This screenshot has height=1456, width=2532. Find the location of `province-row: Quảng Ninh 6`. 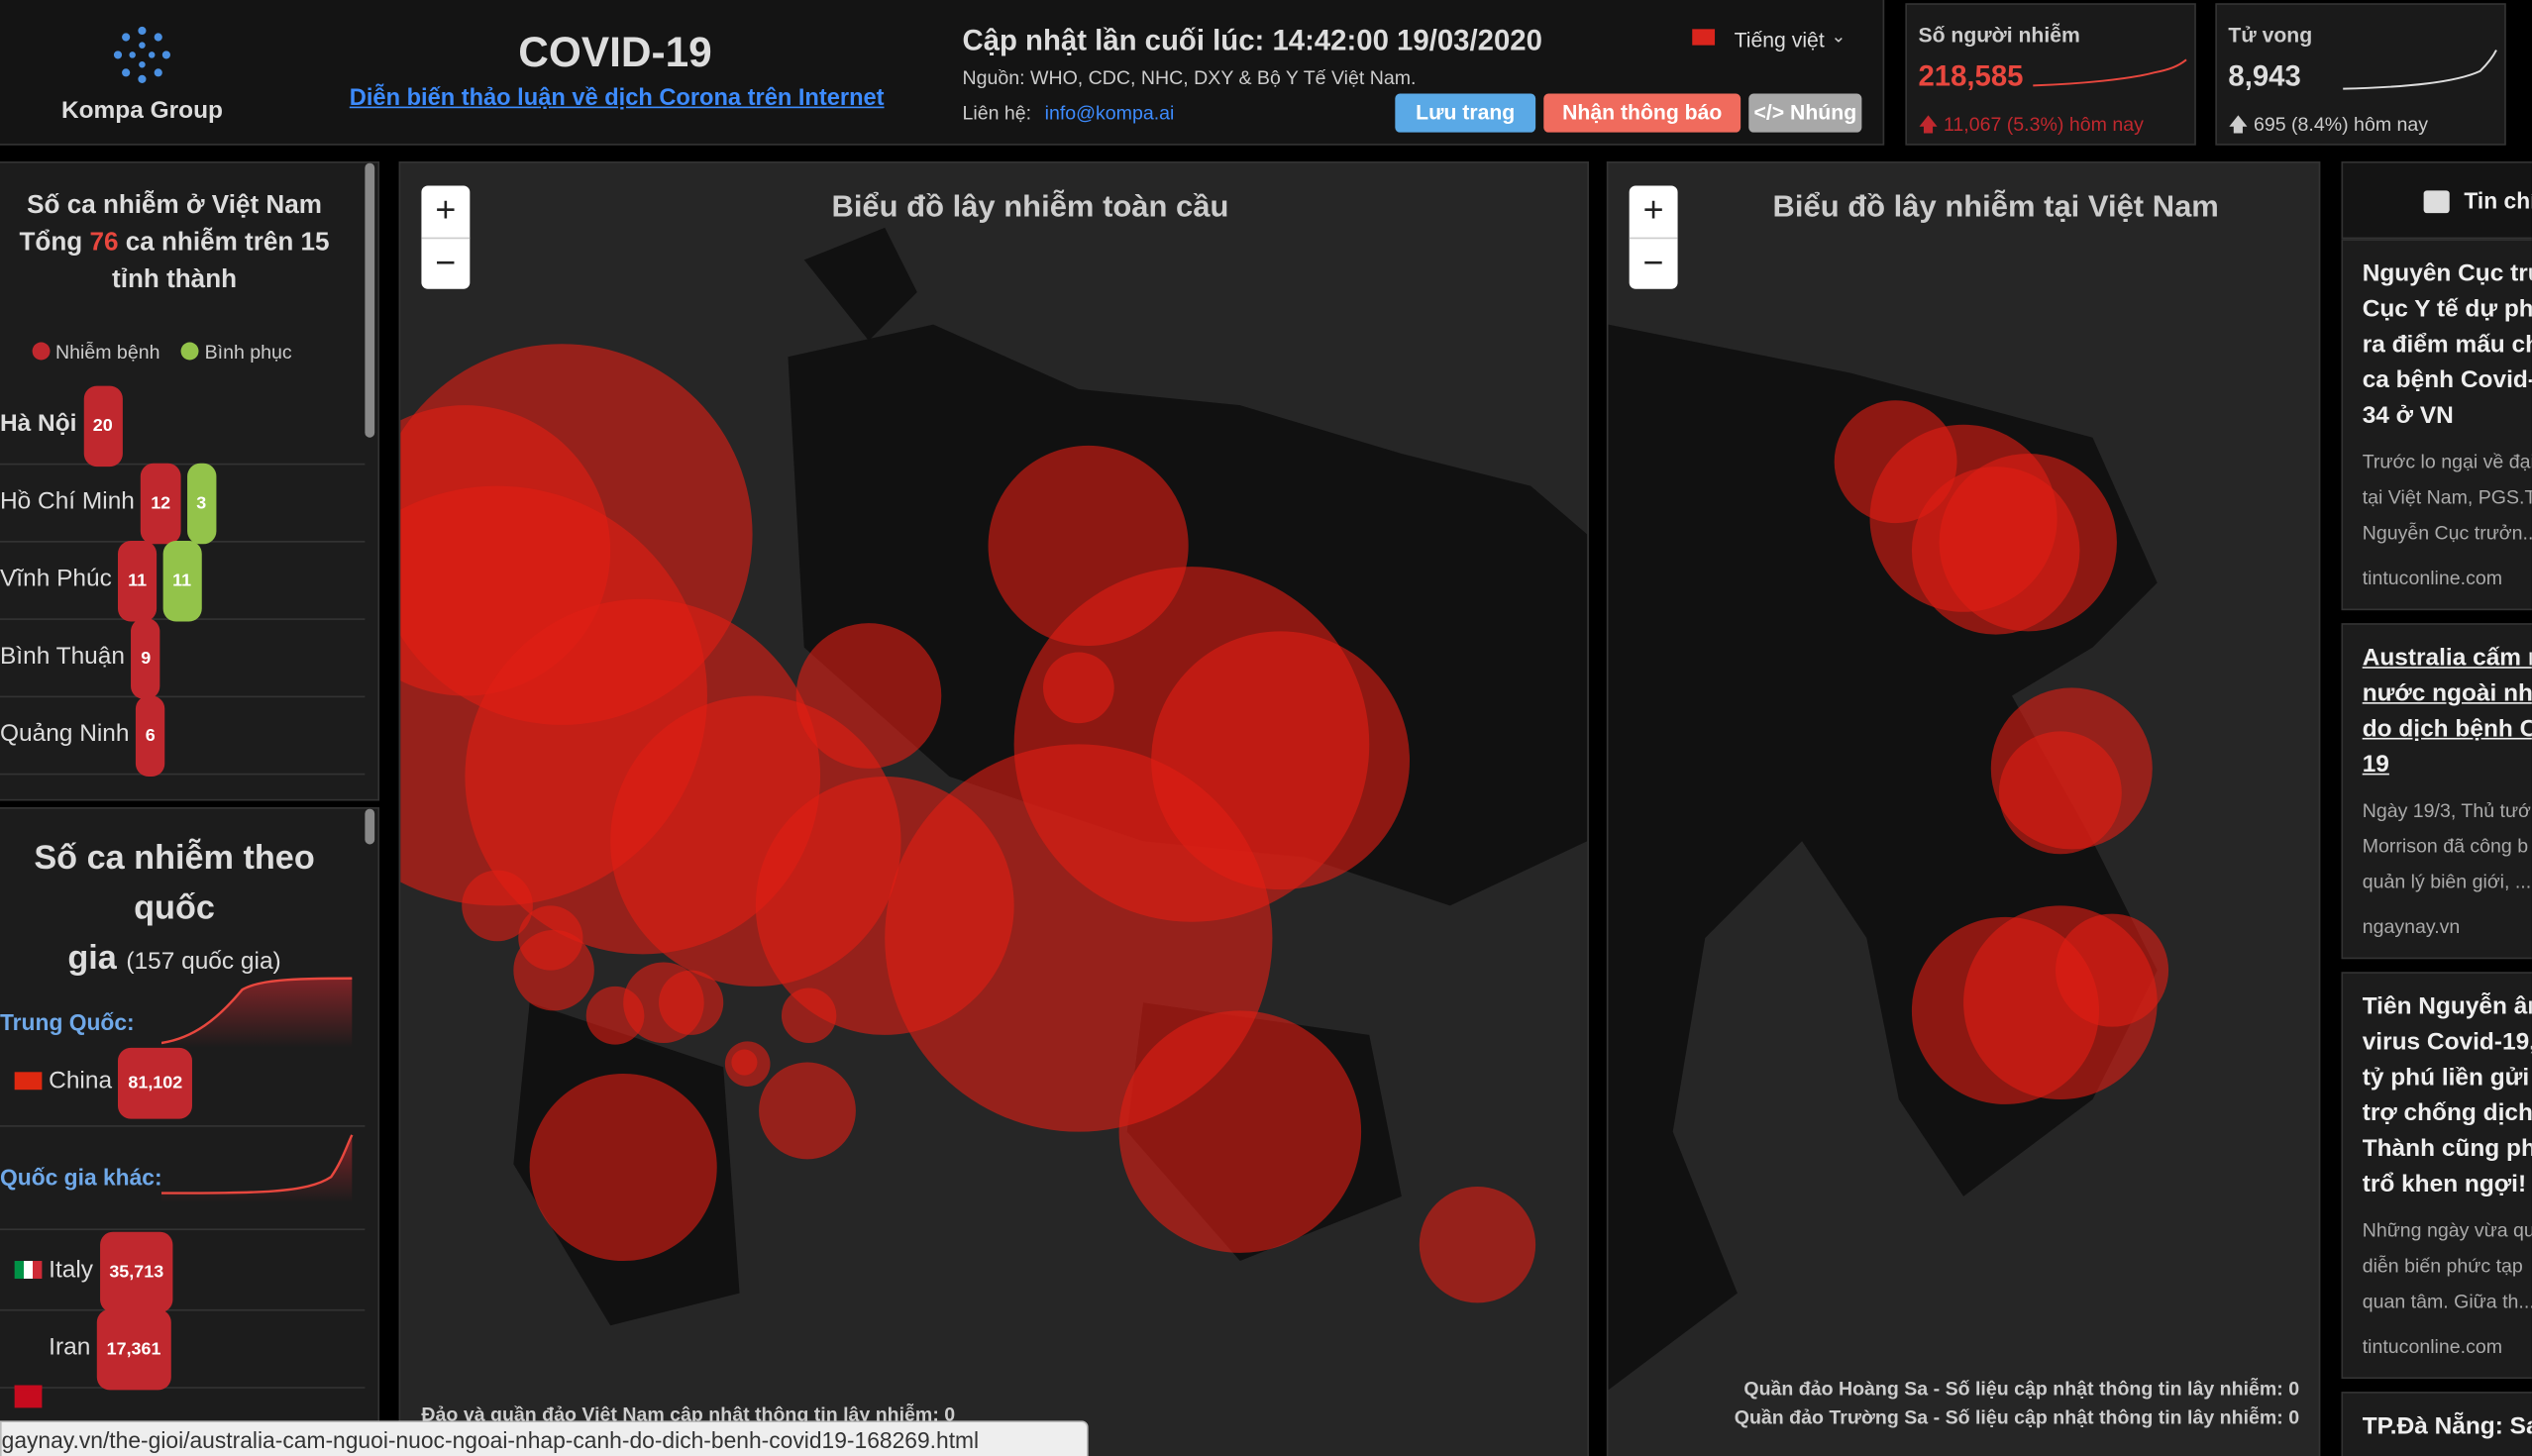

province-row: Quảng Ninh 6 is located at coordinates (183, 736).